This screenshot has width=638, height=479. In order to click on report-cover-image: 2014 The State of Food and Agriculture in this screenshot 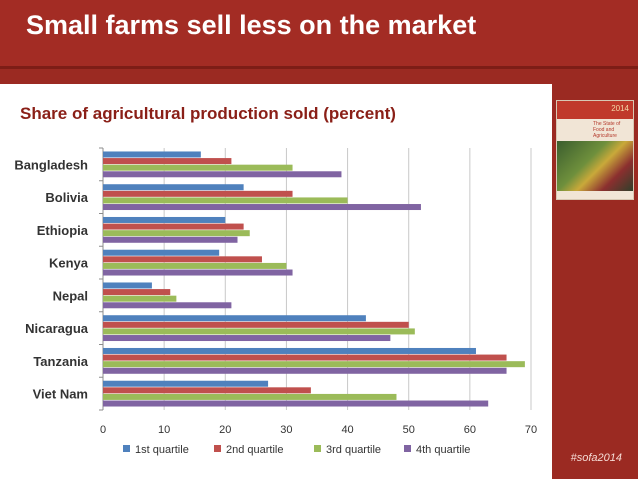, I will do `click(595, 150)`.